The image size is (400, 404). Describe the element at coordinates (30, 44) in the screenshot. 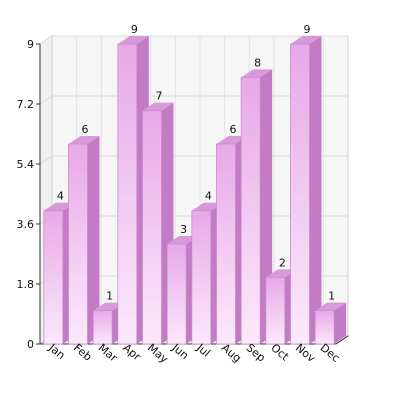

I see `y-tick-label: 9` at that location.